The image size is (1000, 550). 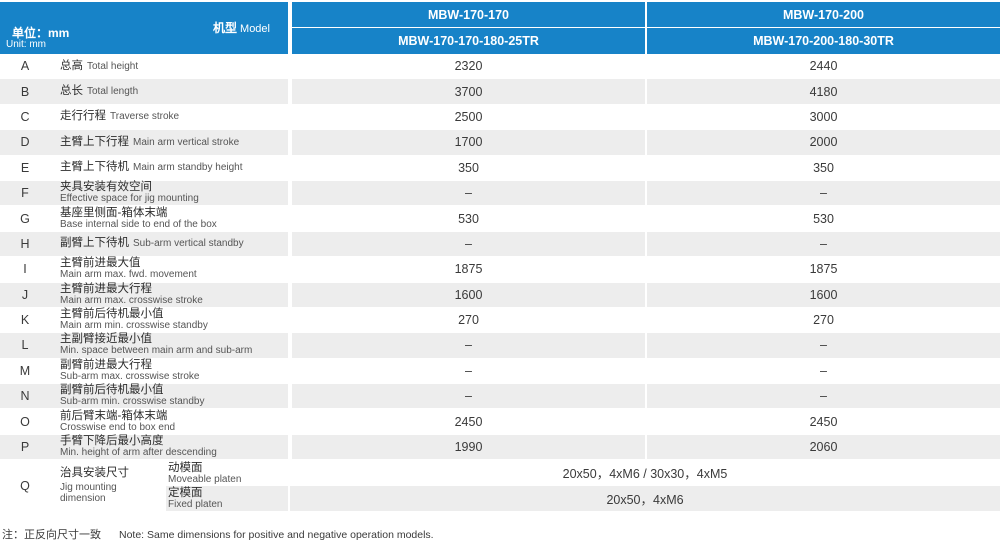 I want to click on row-label: 副臂前后待机最小值 Sub-arm min. crosswise standby, so click(x=170, y=397).